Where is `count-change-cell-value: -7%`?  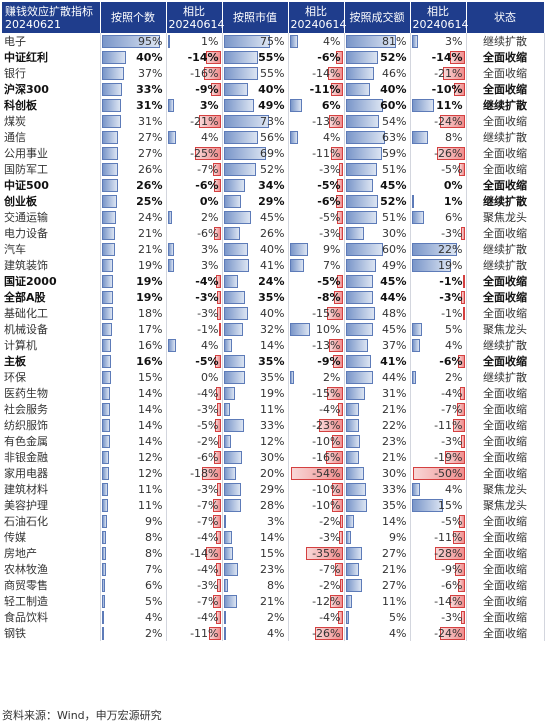 count-change-cell-value: -7% is located at coordinates (208, 169).